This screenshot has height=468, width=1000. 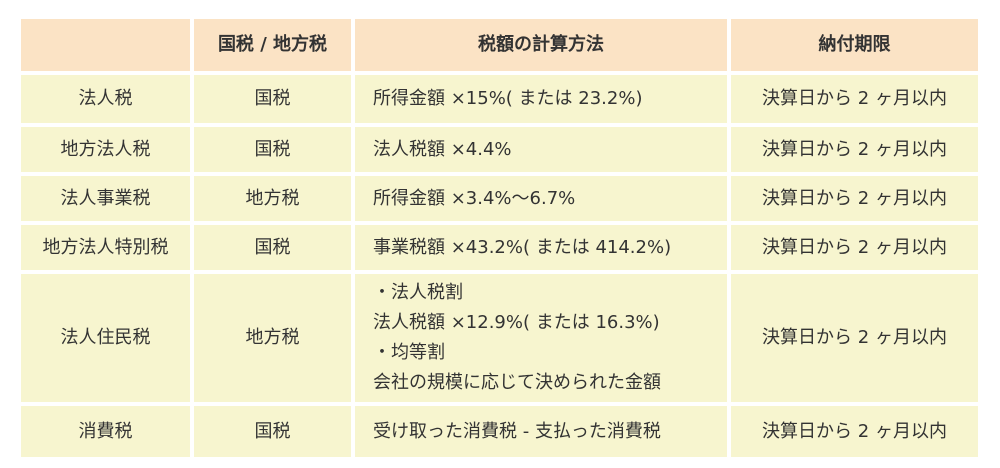 What do you see at coordinates (105, 247) in the screenshot?
I see `row-tax-name: 地方法人特別税` at bounding box center [105, 247].